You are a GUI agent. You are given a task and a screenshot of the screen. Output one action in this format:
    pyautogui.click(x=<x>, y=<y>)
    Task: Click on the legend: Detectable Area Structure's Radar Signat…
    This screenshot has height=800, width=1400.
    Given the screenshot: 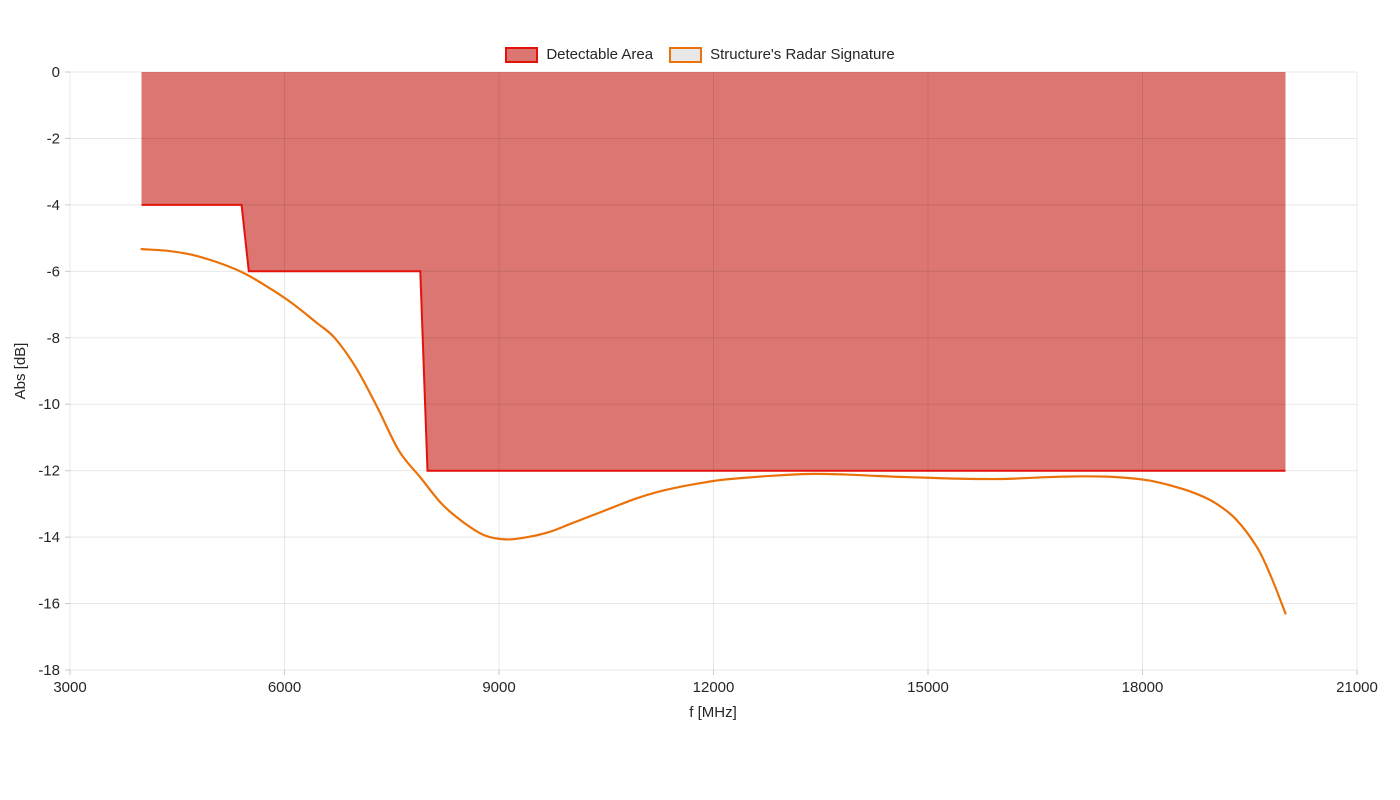 What is the action you would take?
    pyautogui.click(x=700, y=54)
    